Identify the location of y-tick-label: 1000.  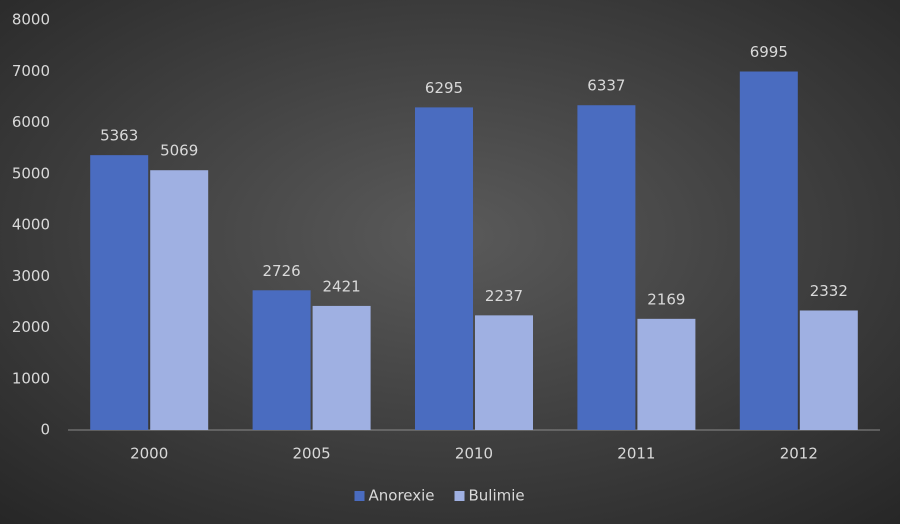
(31, 378).